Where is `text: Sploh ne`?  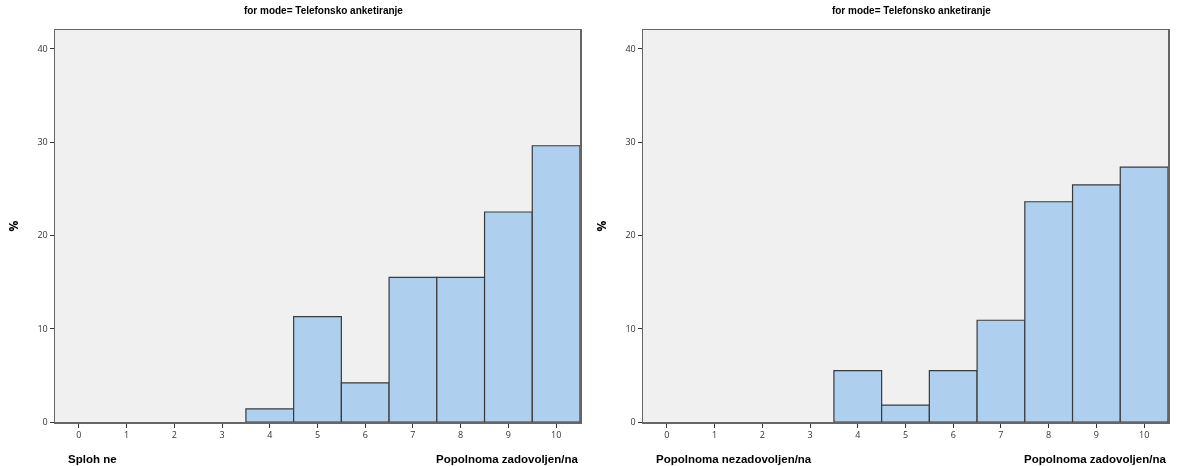 text: Sploh ne is located at coordinates (92, 459).